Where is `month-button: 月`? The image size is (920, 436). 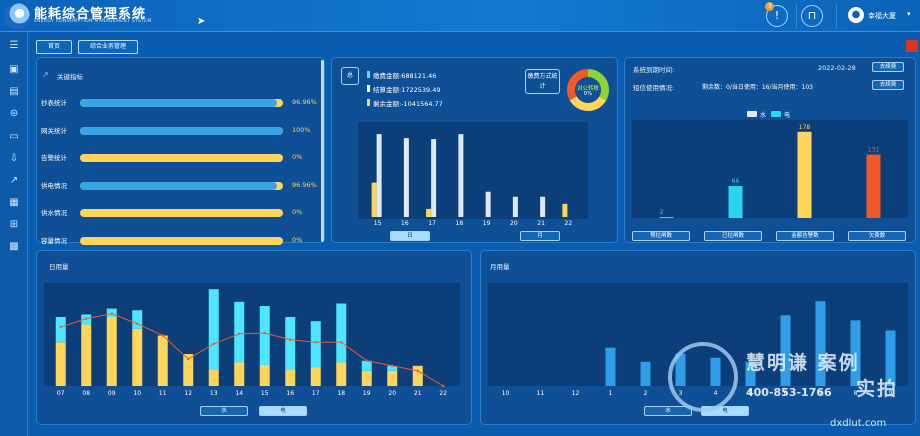
month-button: 月 is located at coordinates (540, 236).